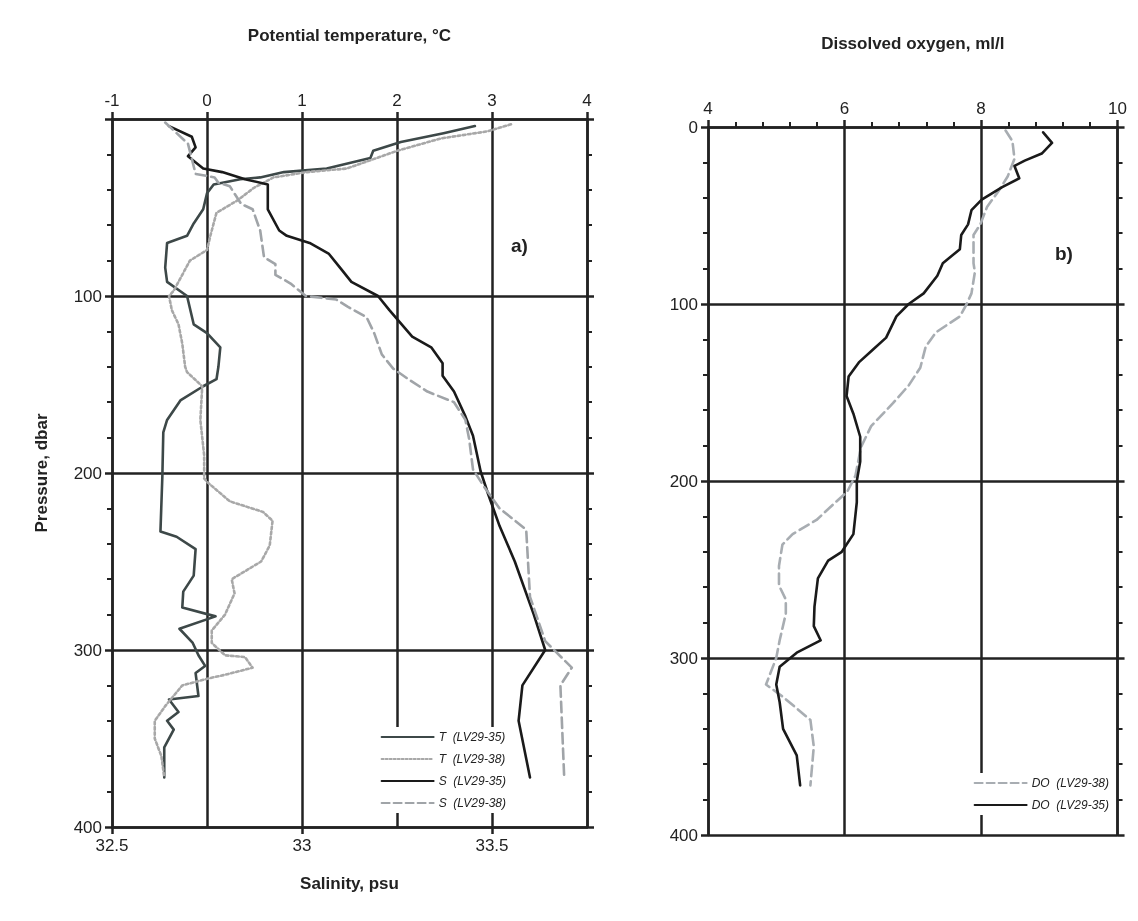  Describe the element at coordinates (472, 781) in the screenshot. I see `legend-label: S (LV29-35)` at that location.